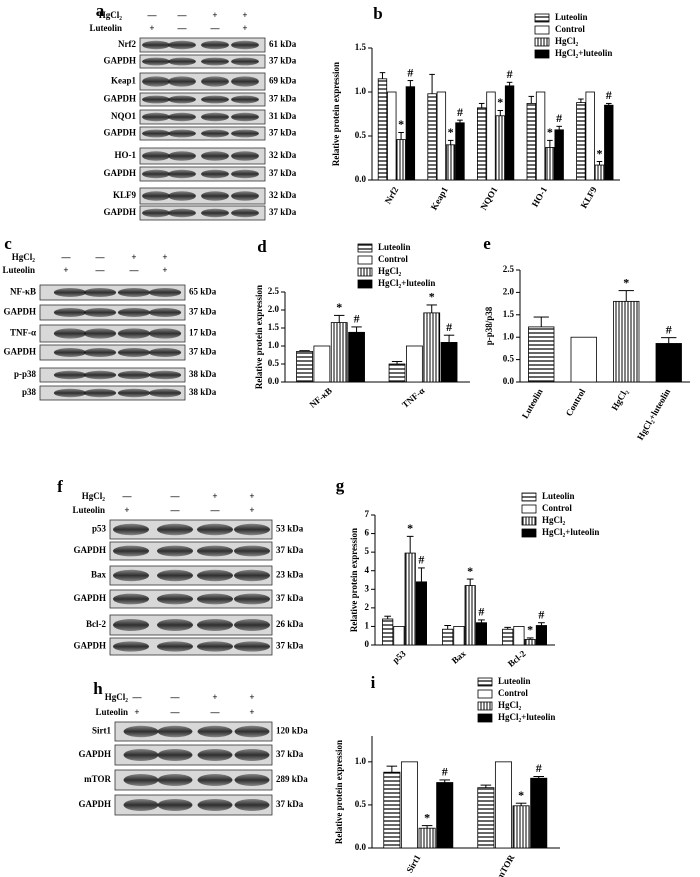  Describe the element at coordinates (439, 198) in the screenshot. I see `x-tick-label: Keap1` at that location.